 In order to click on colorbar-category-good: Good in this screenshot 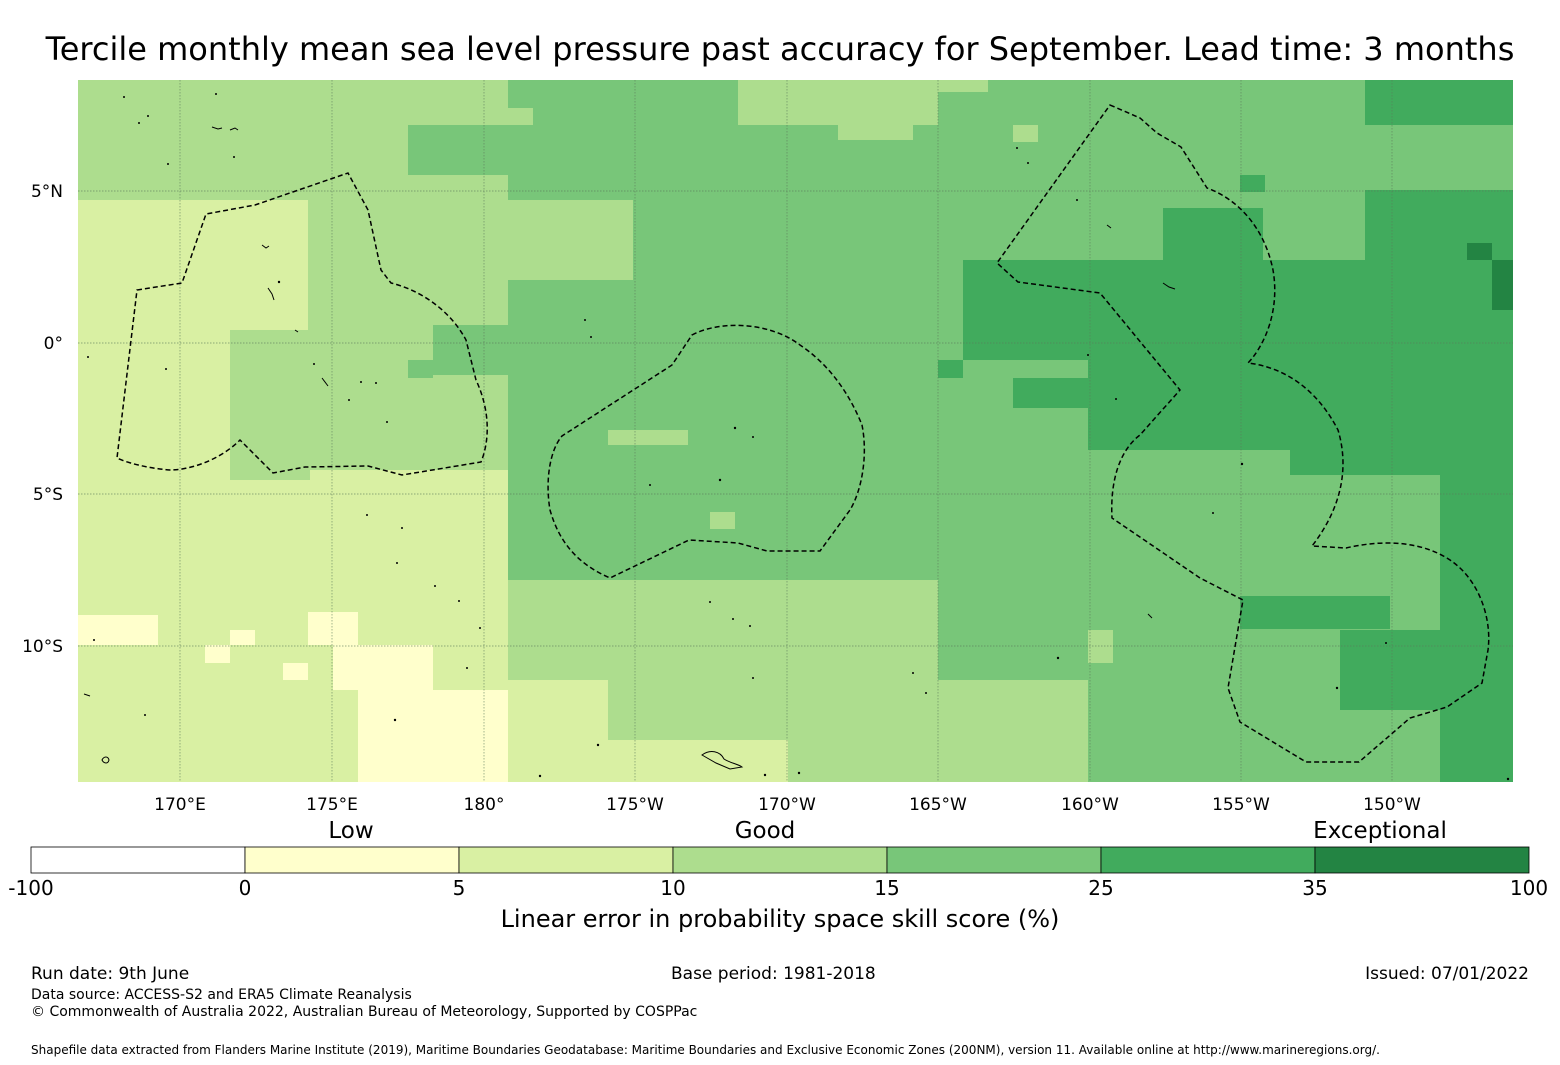, I will do `click(765, 831)`.